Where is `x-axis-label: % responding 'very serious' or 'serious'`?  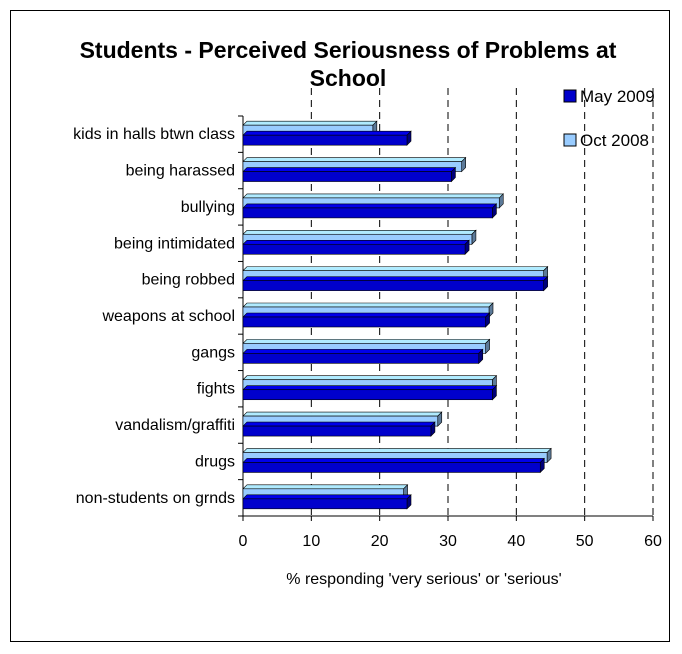
x-axis-label: % responding 'very serious' or 'serious' is located at coordinates (423, 579).